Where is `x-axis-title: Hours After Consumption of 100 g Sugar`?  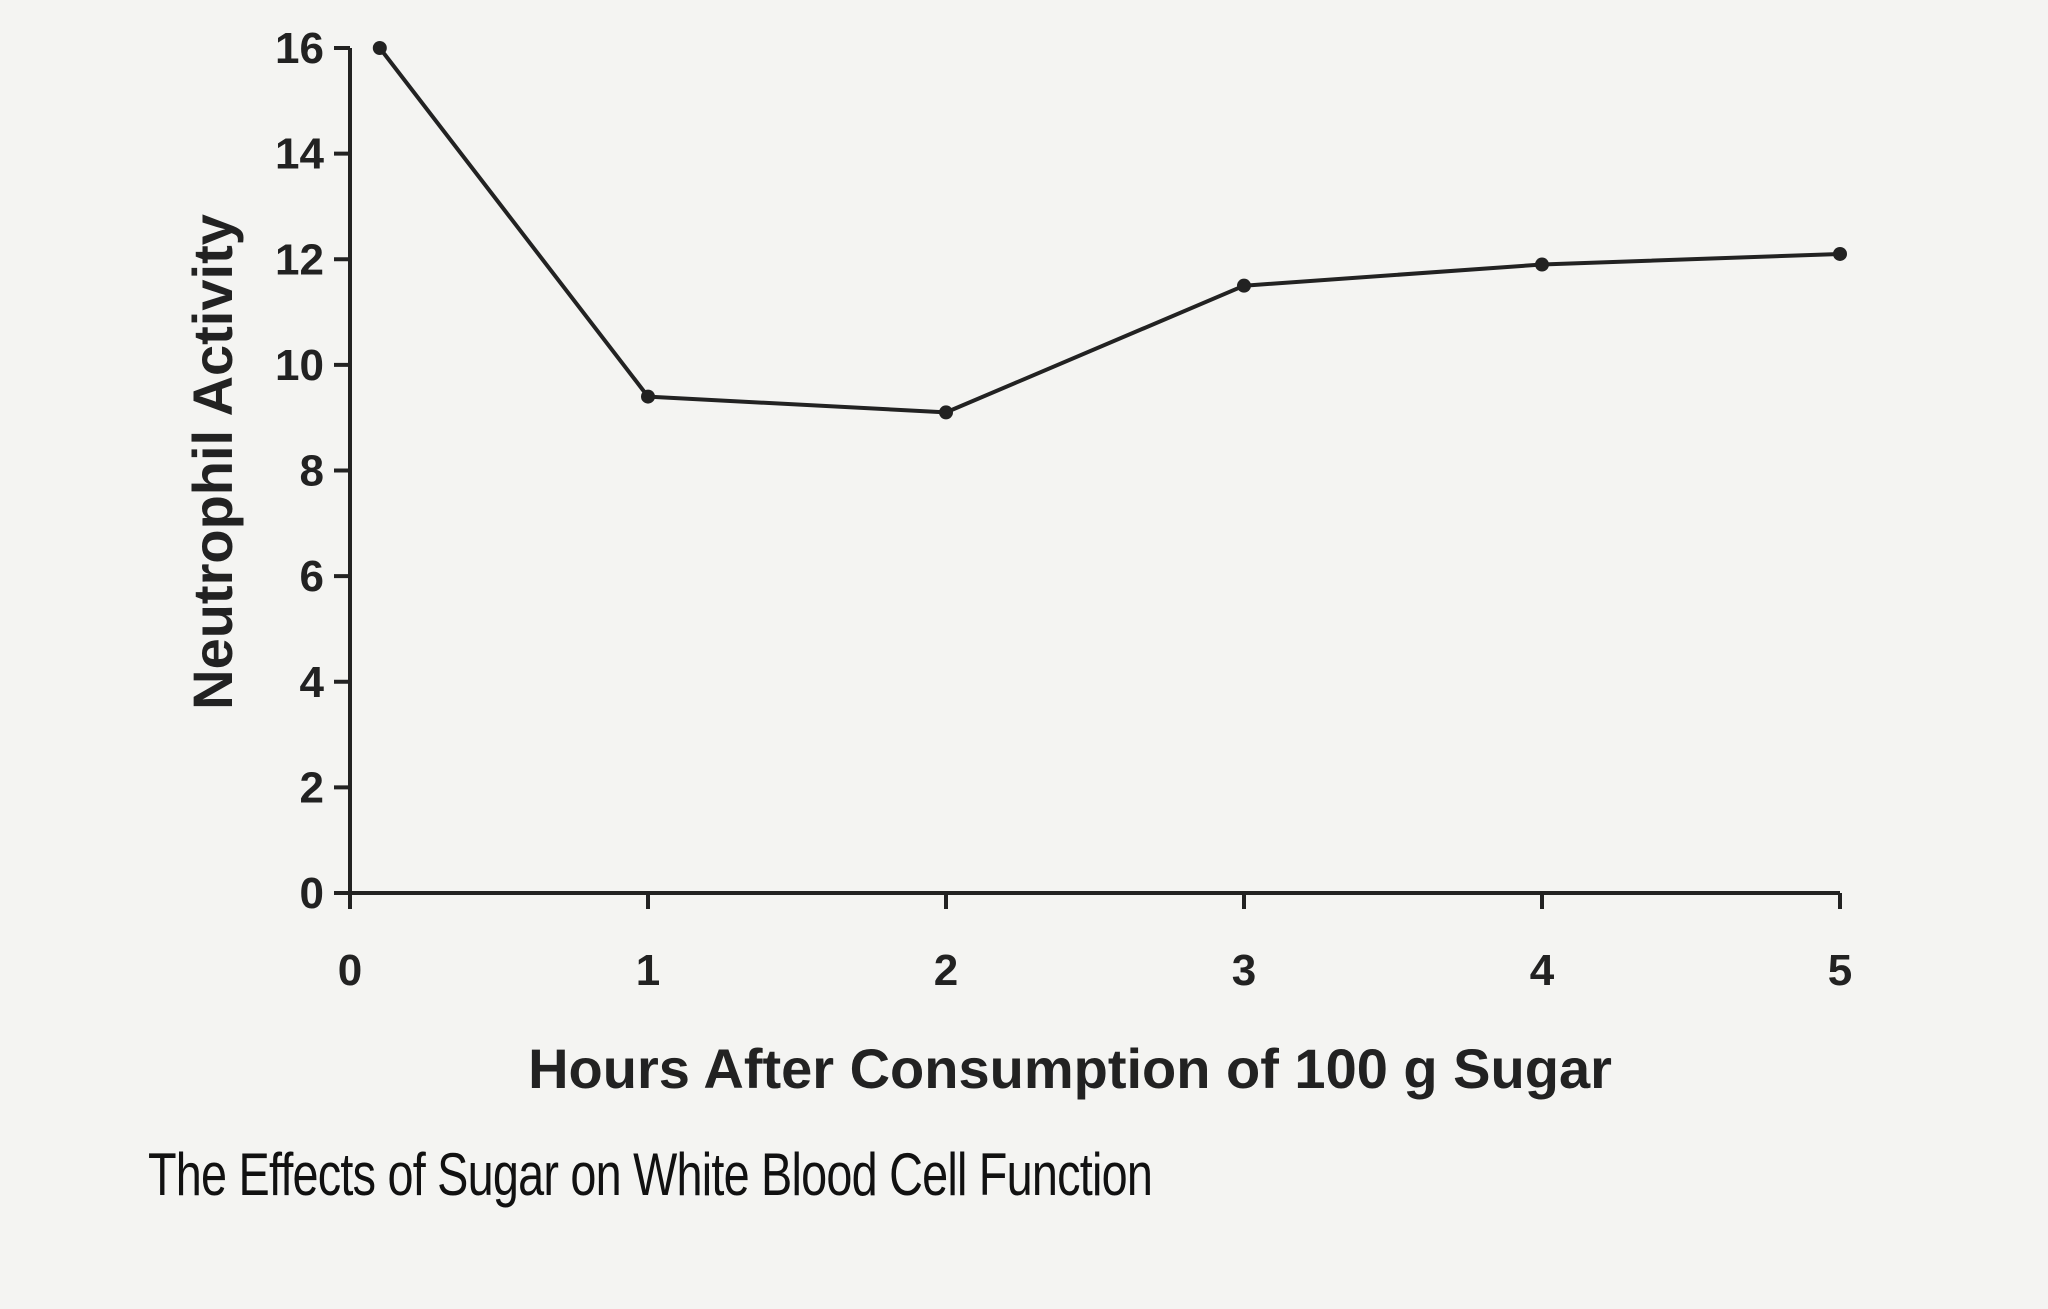
x-axis-title: Hours After Consumption of 100 g Sugar is located at coordinates (1070, 1068).